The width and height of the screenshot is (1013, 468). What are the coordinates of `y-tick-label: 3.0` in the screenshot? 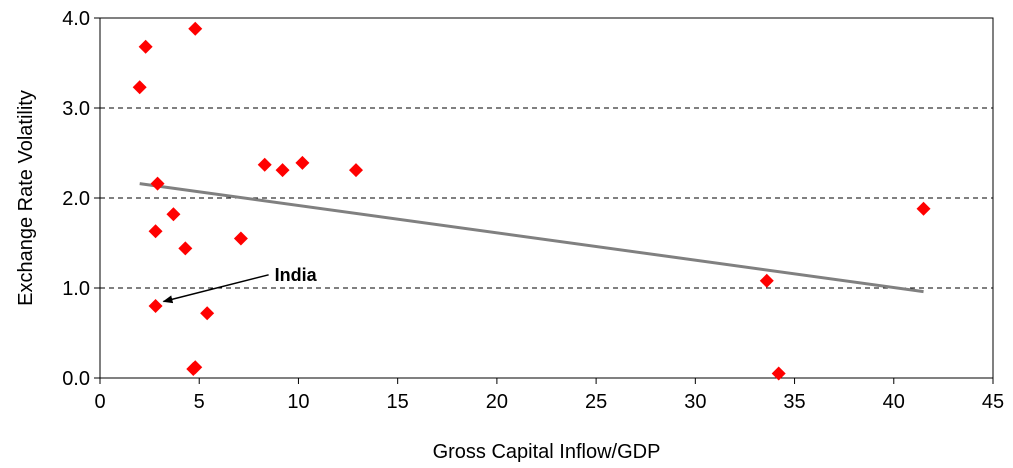 It's located at (76, 109).